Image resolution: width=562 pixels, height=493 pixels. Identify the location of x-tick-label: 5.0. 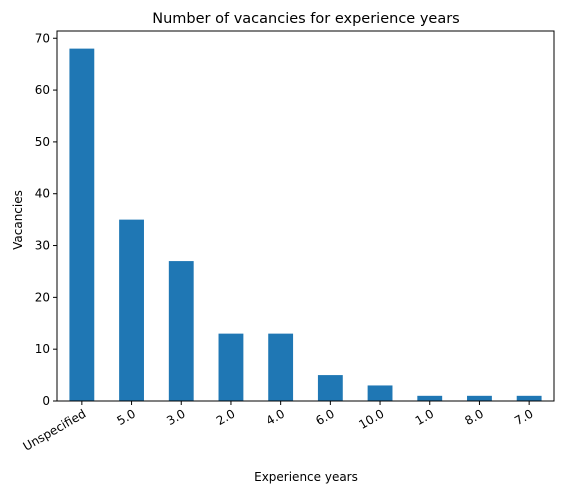
(127, 417).